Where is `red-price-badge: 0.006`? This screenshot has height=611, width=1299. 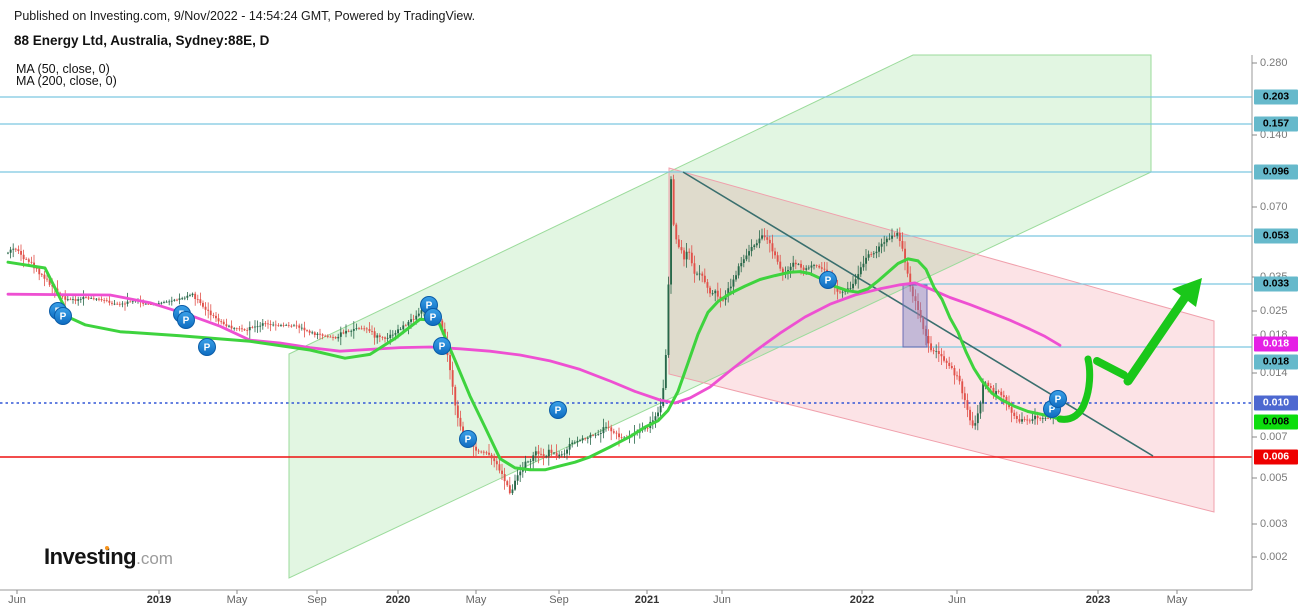
red-price-badge: 0.006 is located at coordinates (1276, 457).